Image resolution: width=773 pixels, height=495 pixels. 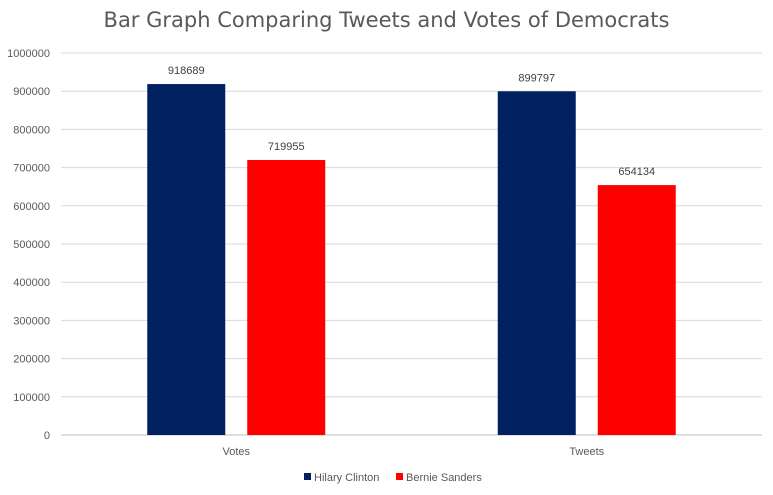 I want to click on legend: Hilary Clinton Bernie Sanders, so click(x=393, y=478).